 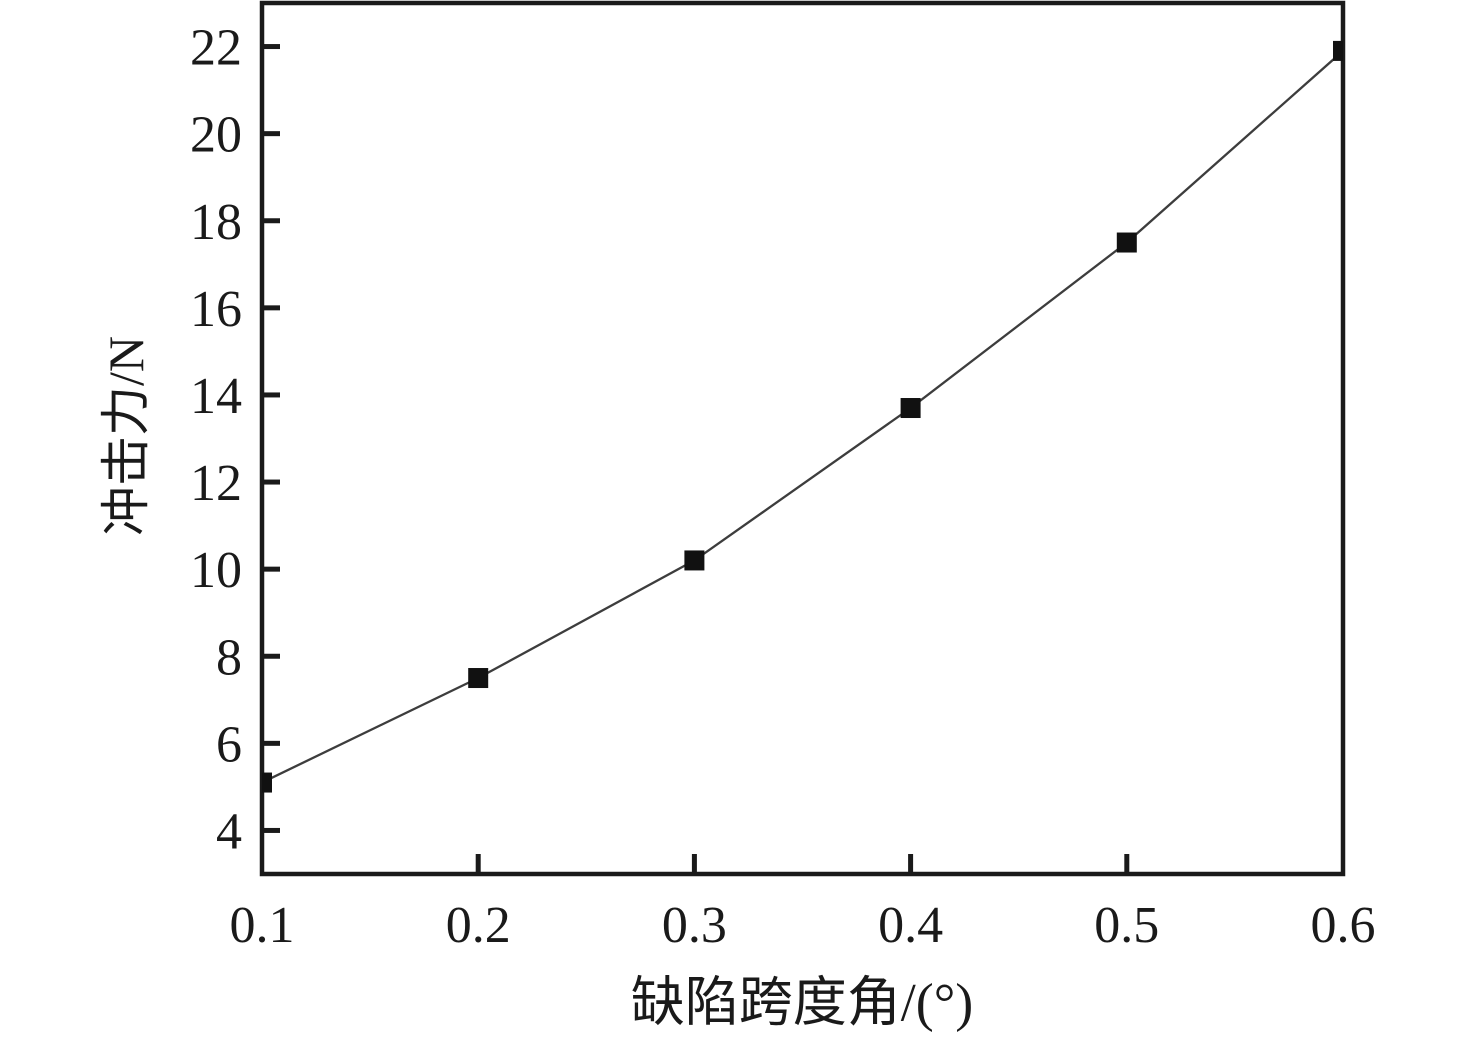 What do you see at coordinates (216, 396) in the screenshot?
I see `y-tick-label: 14` at bounding box center [216, 396].